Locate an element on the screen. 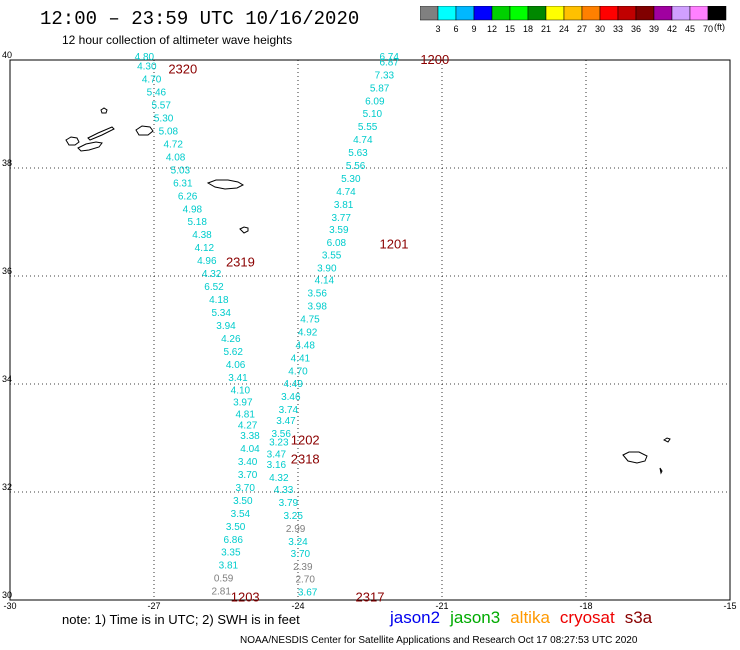 This screenshot has height=650, width=740. legend-label: 9 is located at coordinates (473, 29).